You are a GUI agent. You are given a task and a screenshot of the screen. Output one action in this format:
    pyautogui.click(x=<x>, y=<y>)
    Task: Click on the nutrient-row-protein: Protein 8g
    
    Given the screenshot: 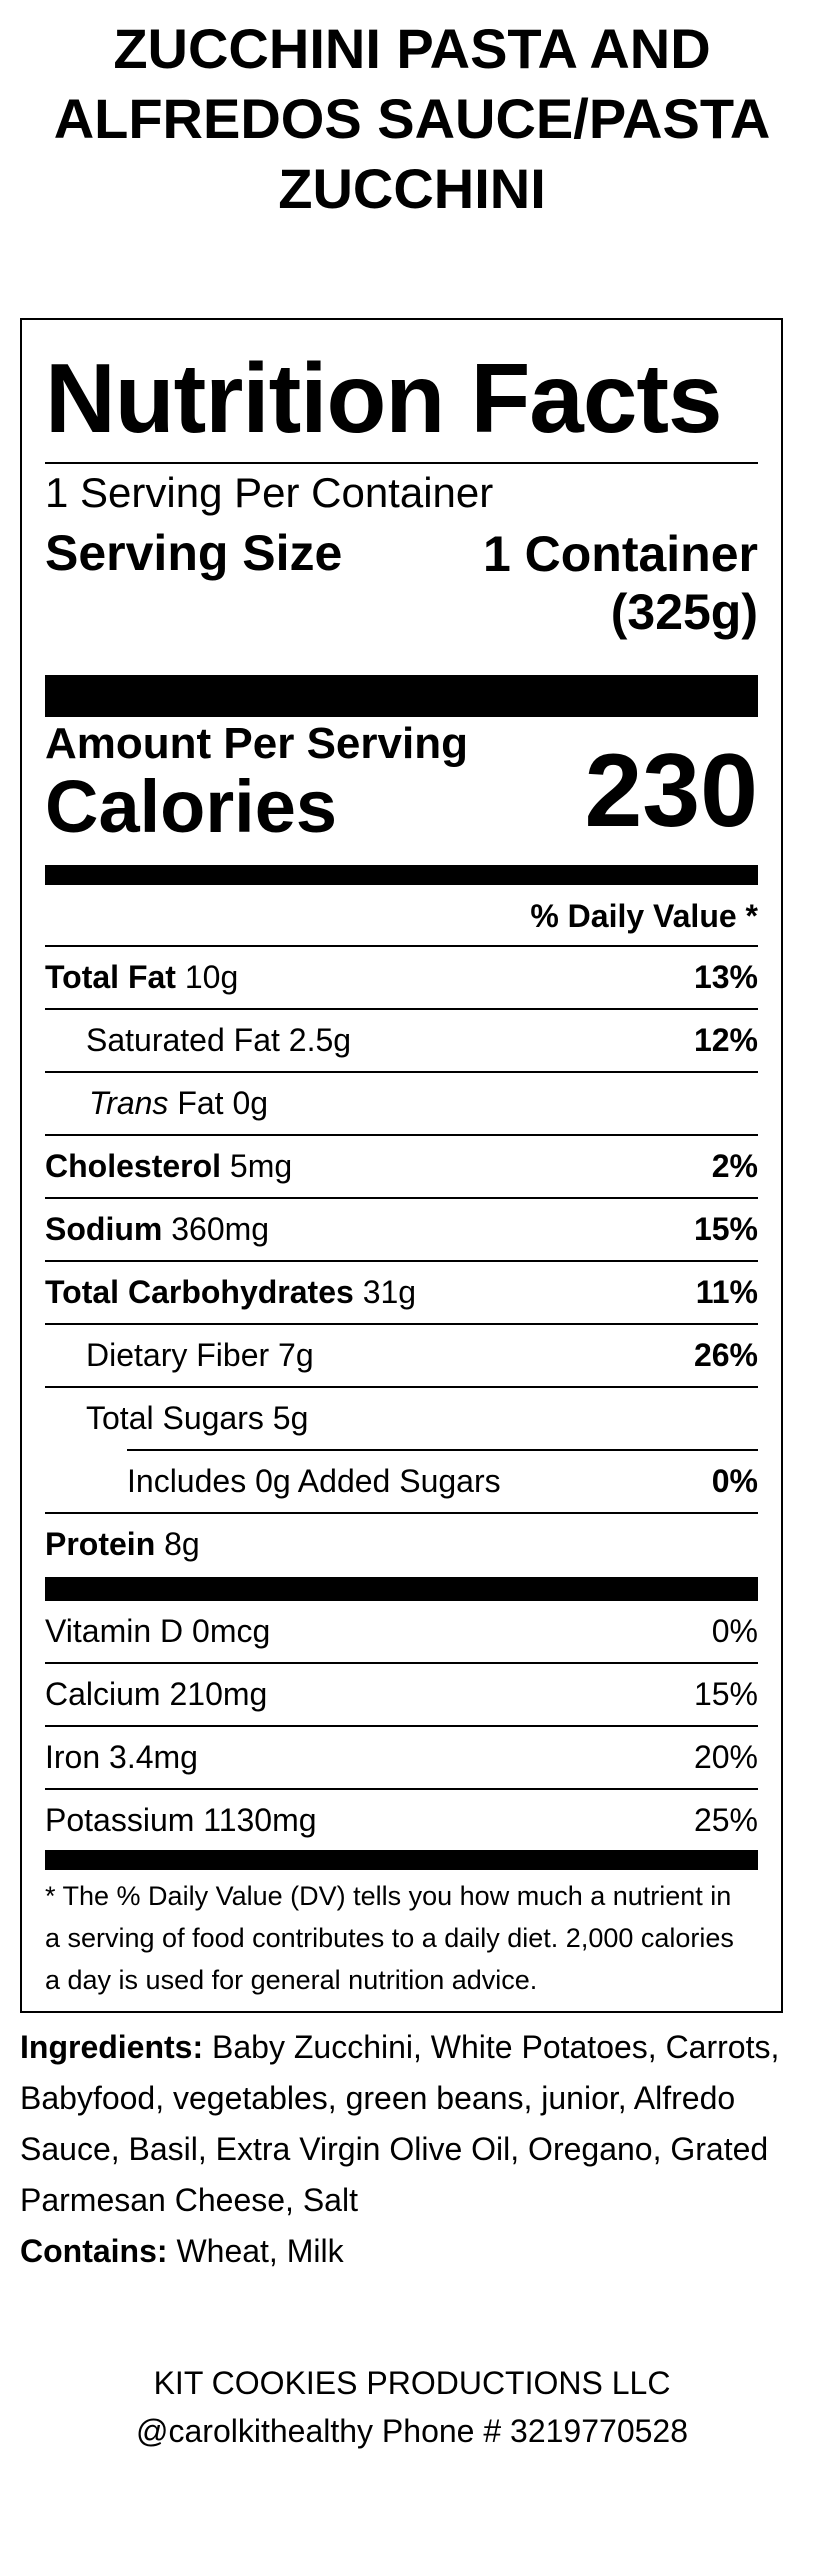 What is the action you would take?
    pyautogui.click(x=401, y=1545)
    